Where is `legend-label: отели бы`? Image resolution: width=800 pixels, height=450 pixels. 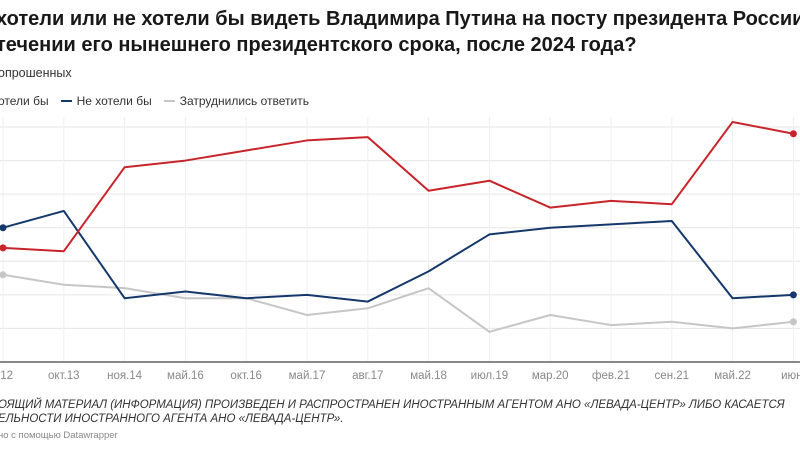 legend-label: отели бы is located at coordinates (24, 101).